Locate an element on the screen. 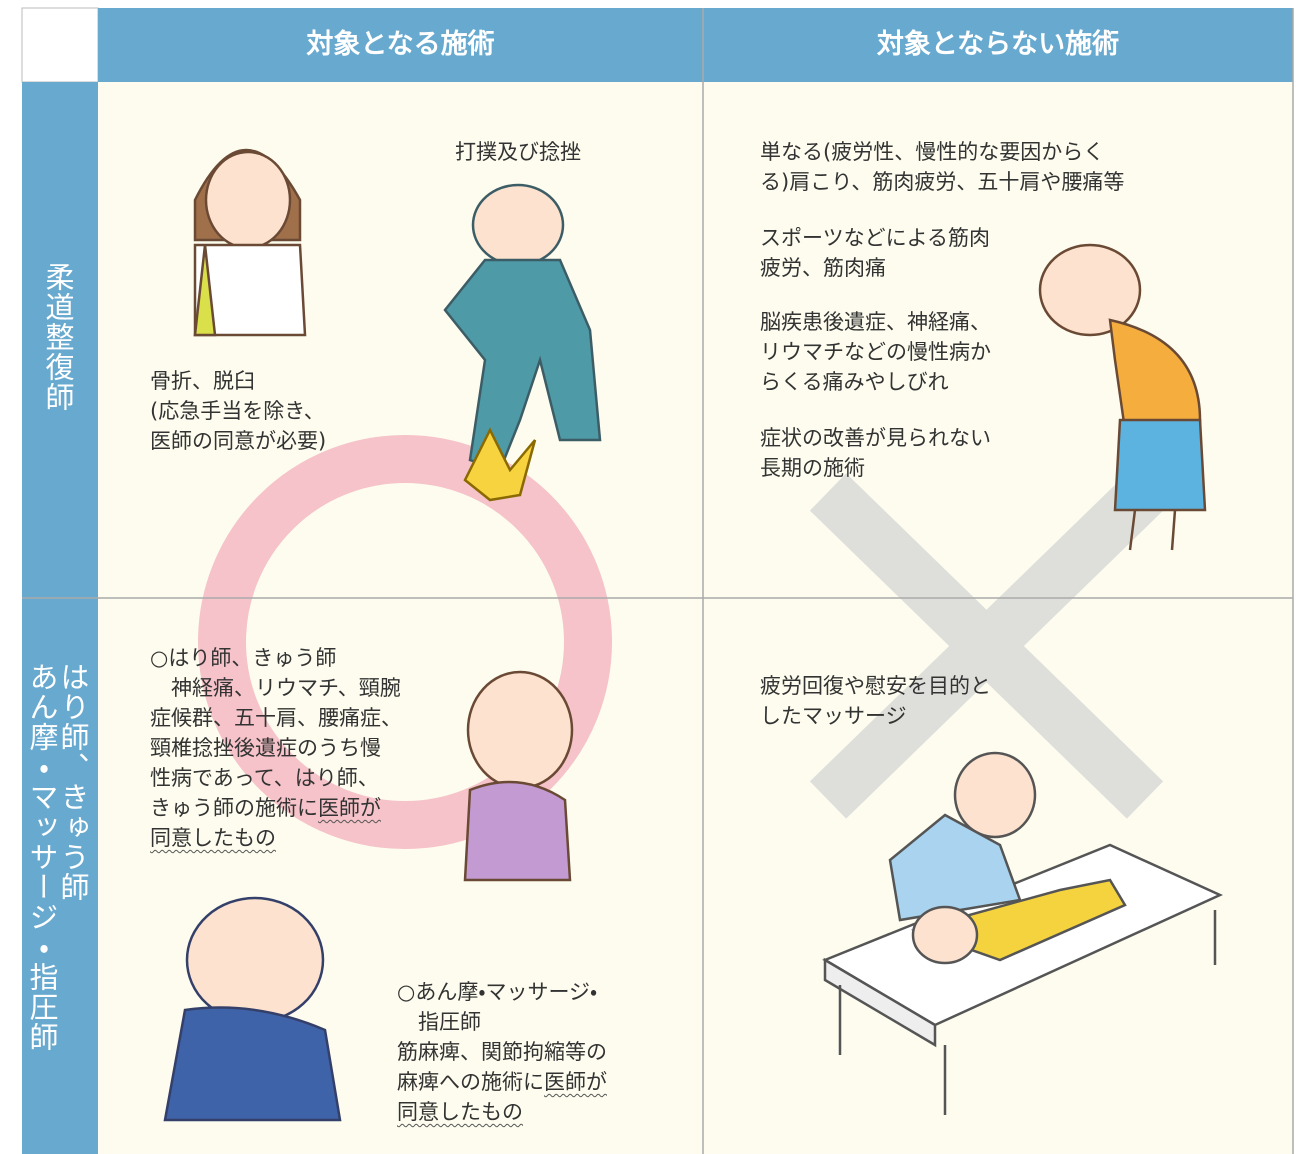  header-band is located at coordinates (695, 45).